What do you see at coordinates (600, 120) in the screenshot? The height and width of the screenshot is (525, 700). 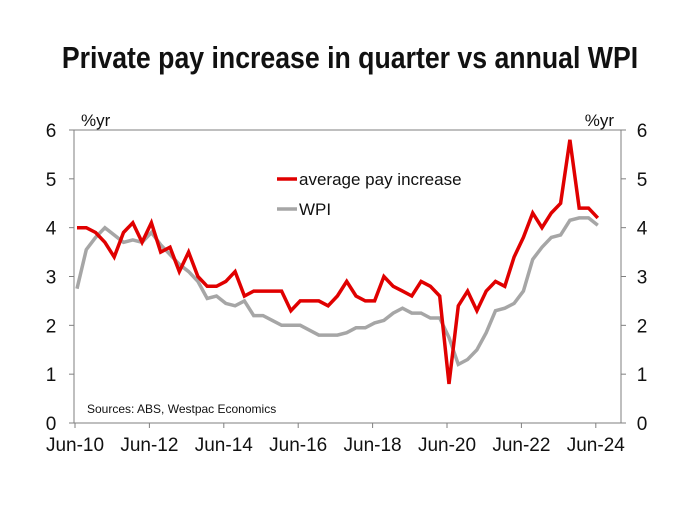 I see `right-axis-unit: %yr` at bounding box center [600, 120].